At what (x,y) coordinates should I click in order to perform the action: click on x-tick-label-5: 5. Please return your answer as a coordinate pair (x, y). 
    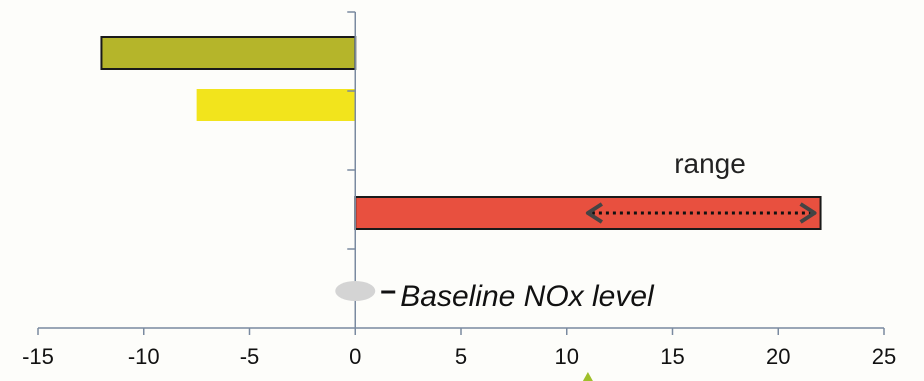
    Looking at the image, I should click on (461, 356).